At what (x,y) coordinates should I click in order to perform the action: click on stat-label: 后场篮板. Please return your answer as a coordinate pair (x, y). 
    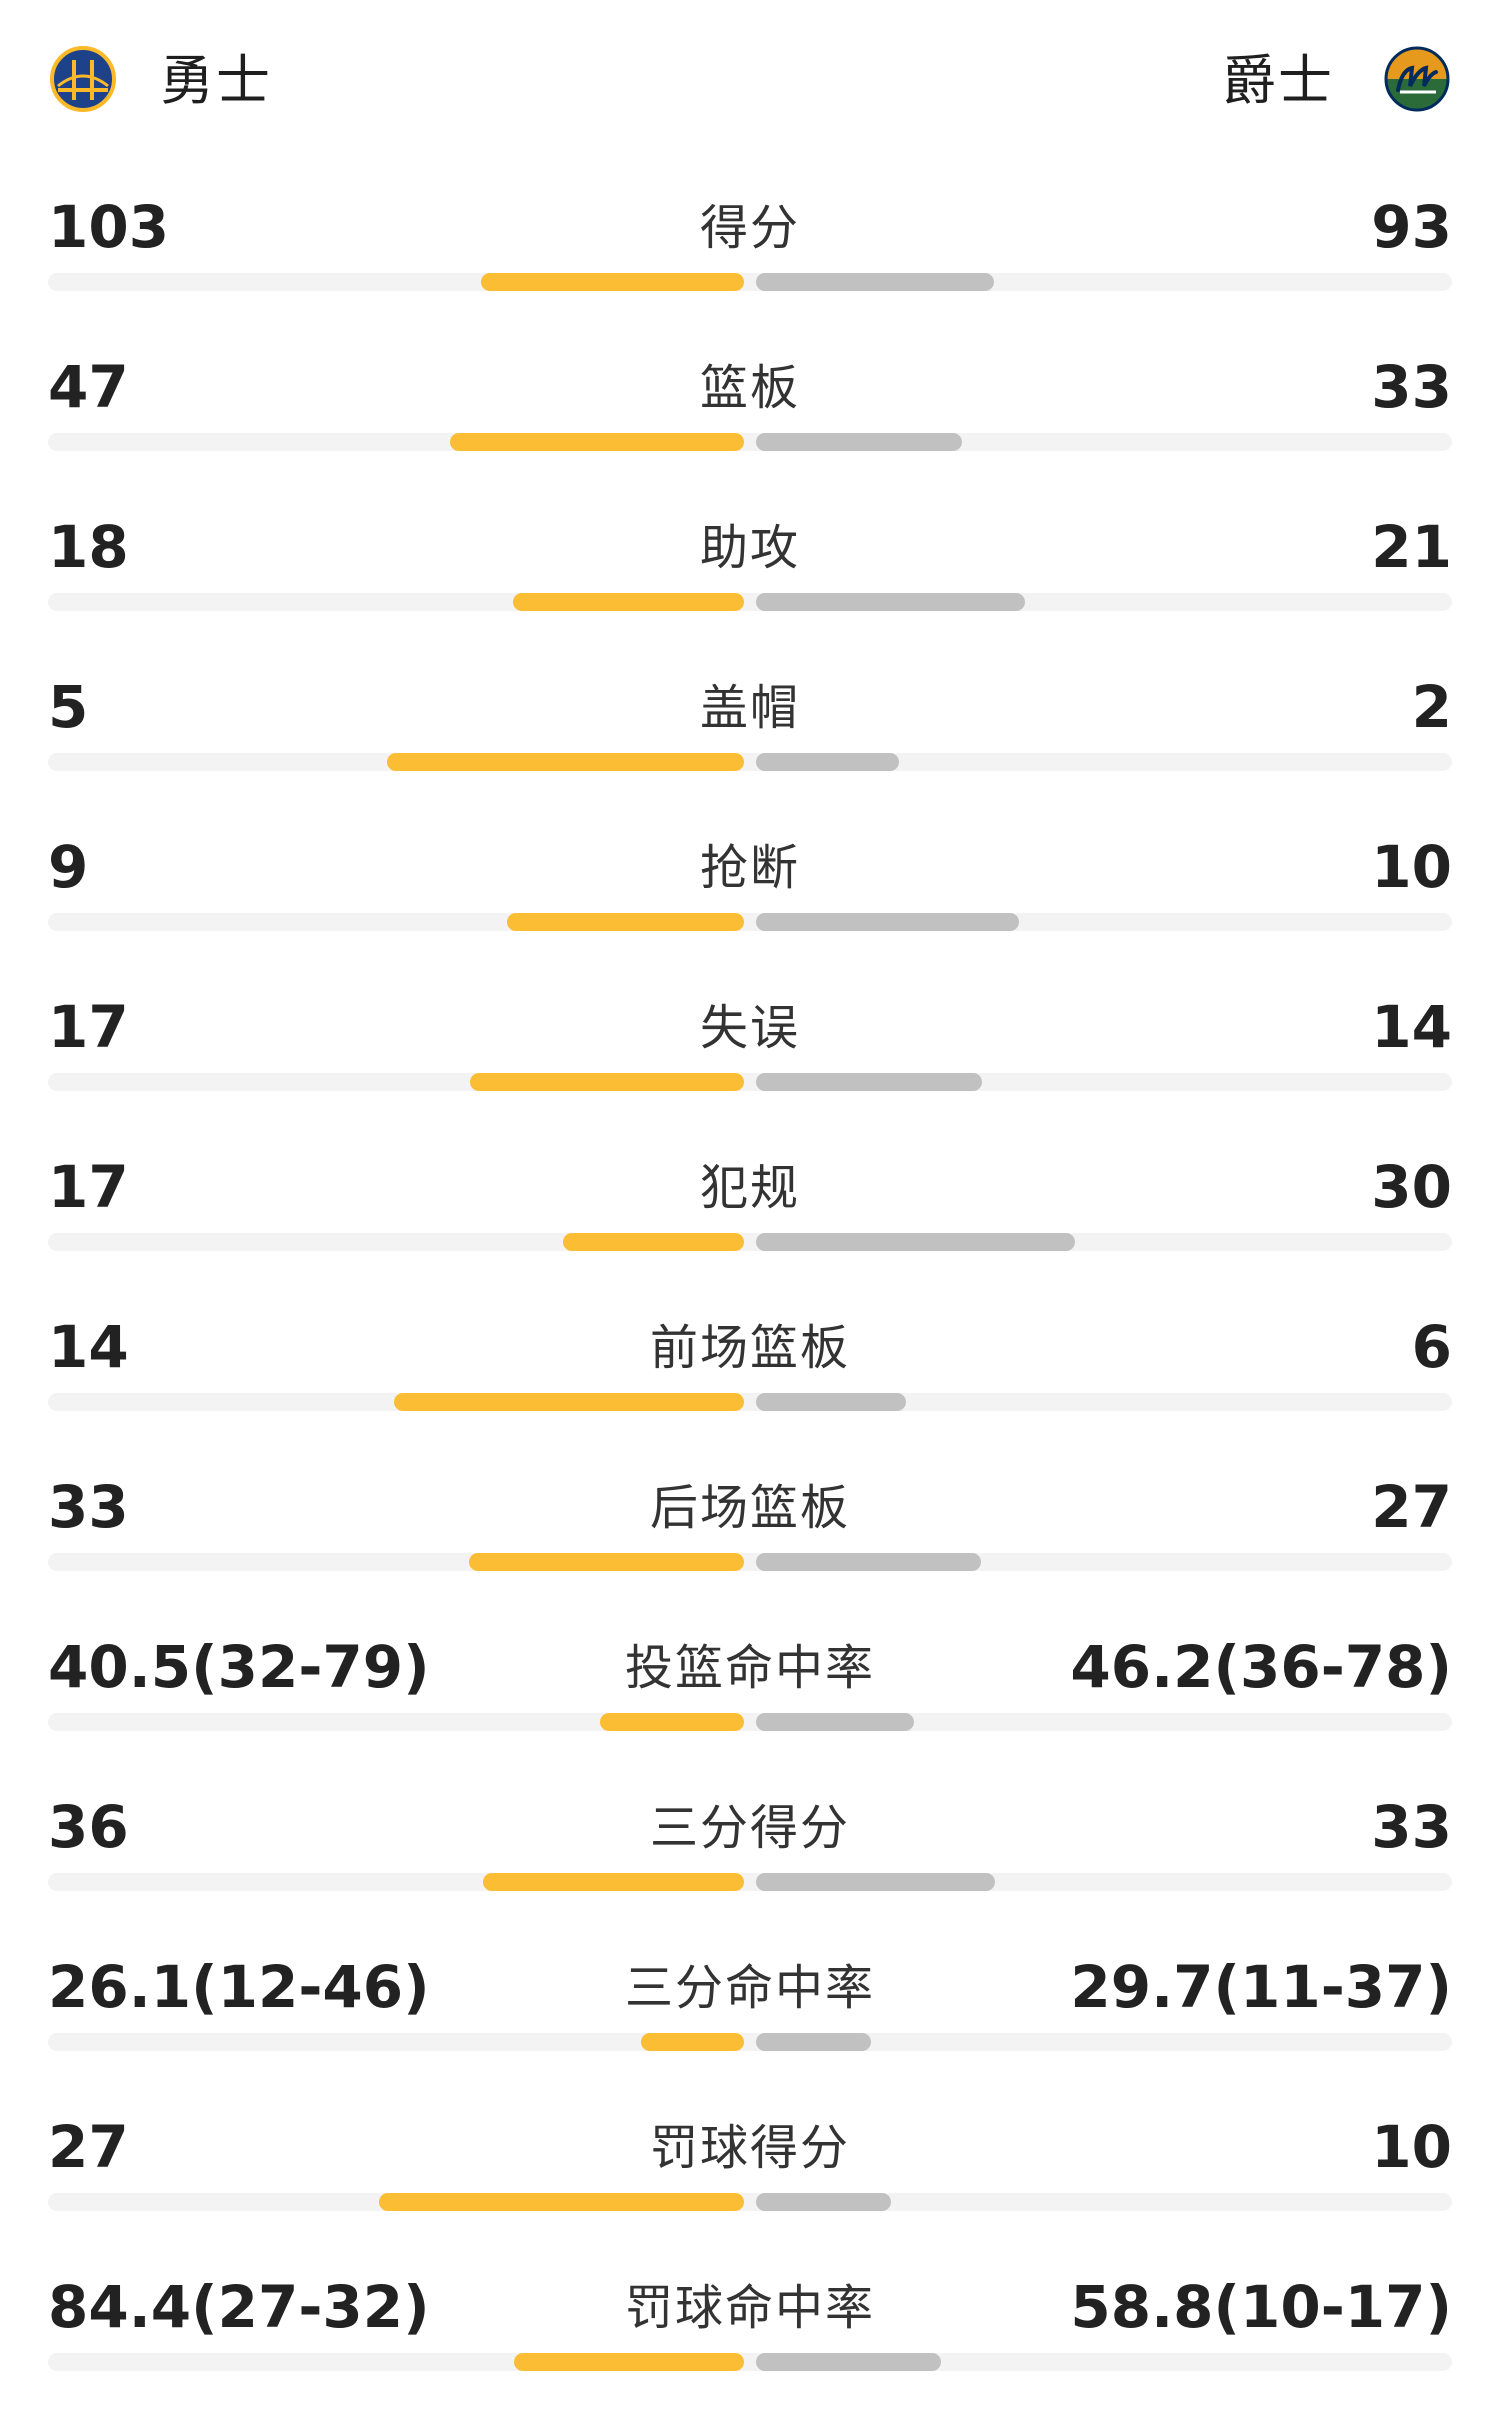
    Looking at the image, I should click on (749, 1508).